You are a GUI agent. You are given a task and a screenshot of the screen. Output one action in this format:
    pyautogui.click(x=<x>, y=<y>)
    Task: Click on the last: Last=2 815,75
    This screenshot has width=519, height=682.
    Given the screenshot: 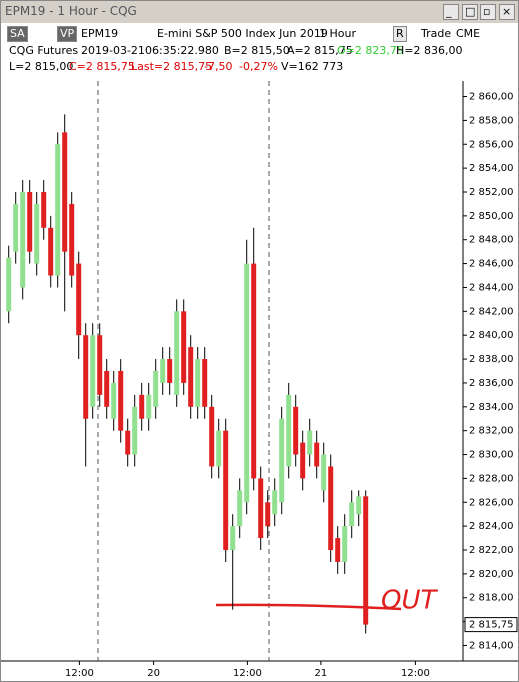 What is the action you would take?
    pyautogui.click(x=172, y=66)
    